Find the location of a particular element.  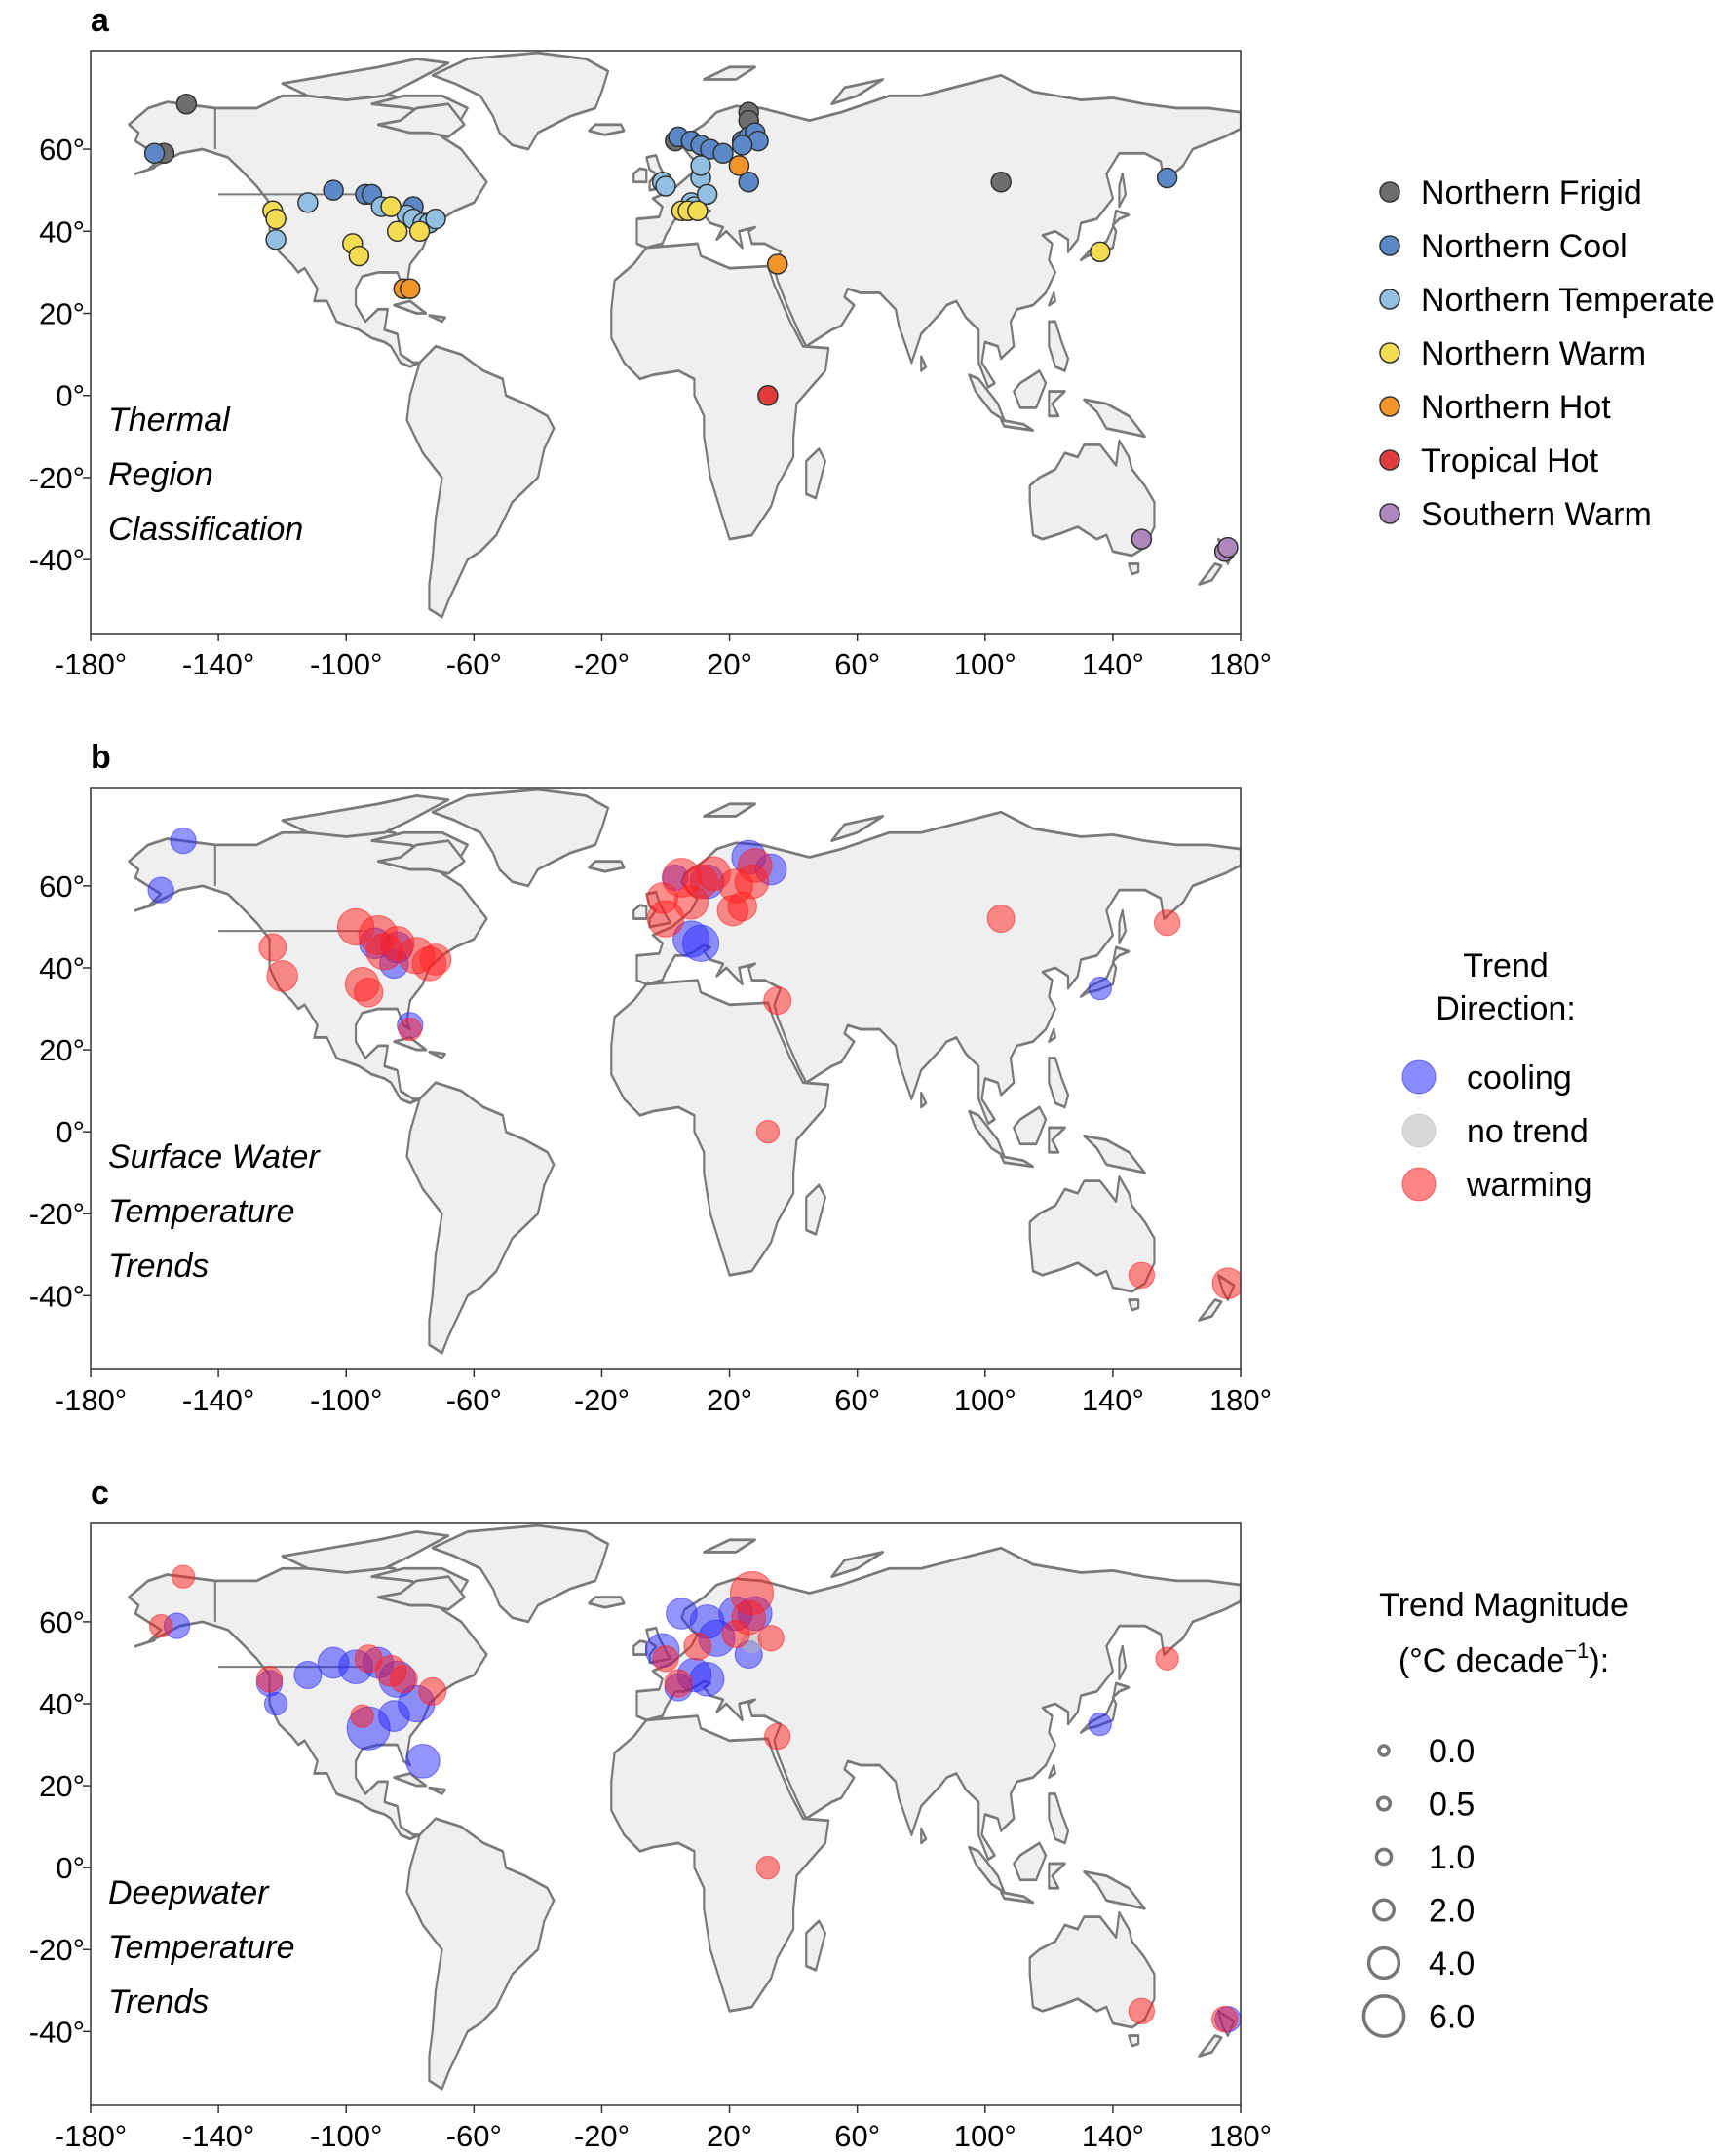

legend-label: no trend is located at coordinates (1528, 1131).